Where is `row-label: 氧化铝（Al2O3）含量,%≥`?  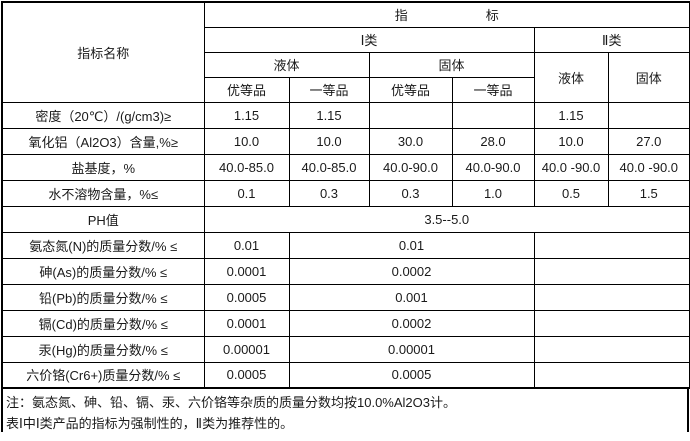
row-label: 氧化铝（Al2O3）含量,%≥ is located at coordinates (103, 141).